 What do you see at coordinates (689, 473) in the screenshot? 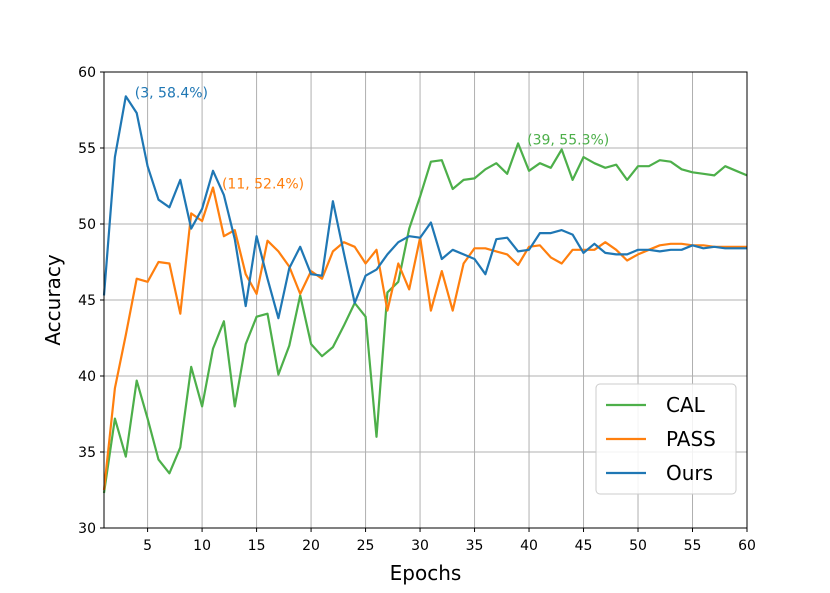
I see `legend-label-ours: Ours` at bounding box center [689, 473].